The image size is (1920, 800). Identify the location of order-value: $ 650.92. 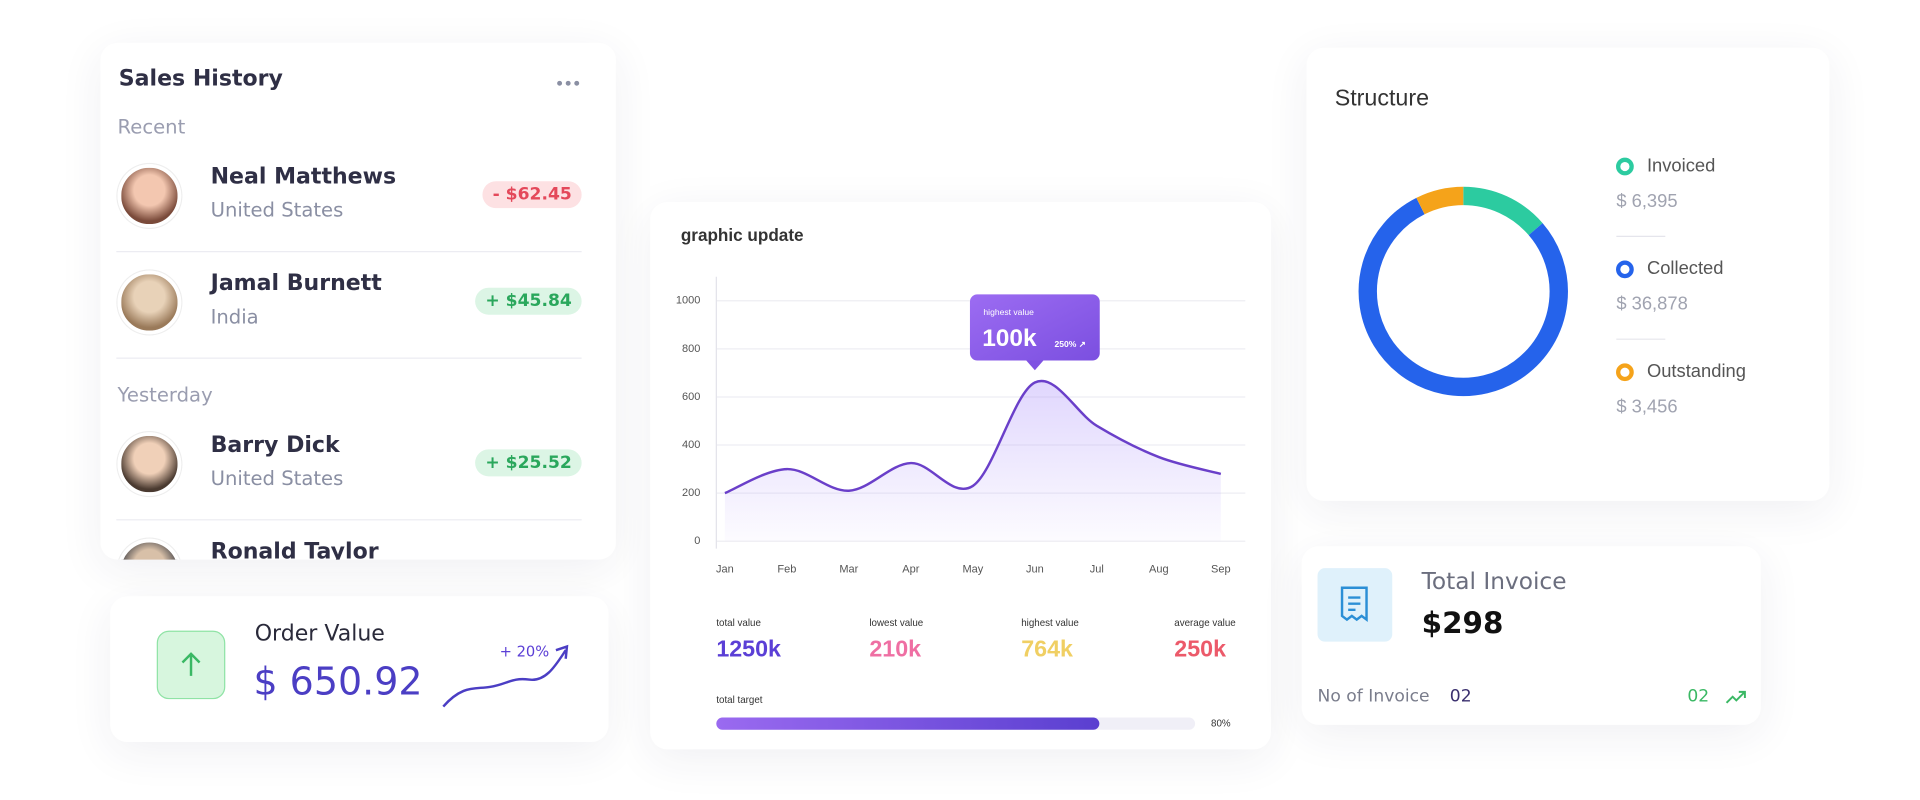
(338, 682).